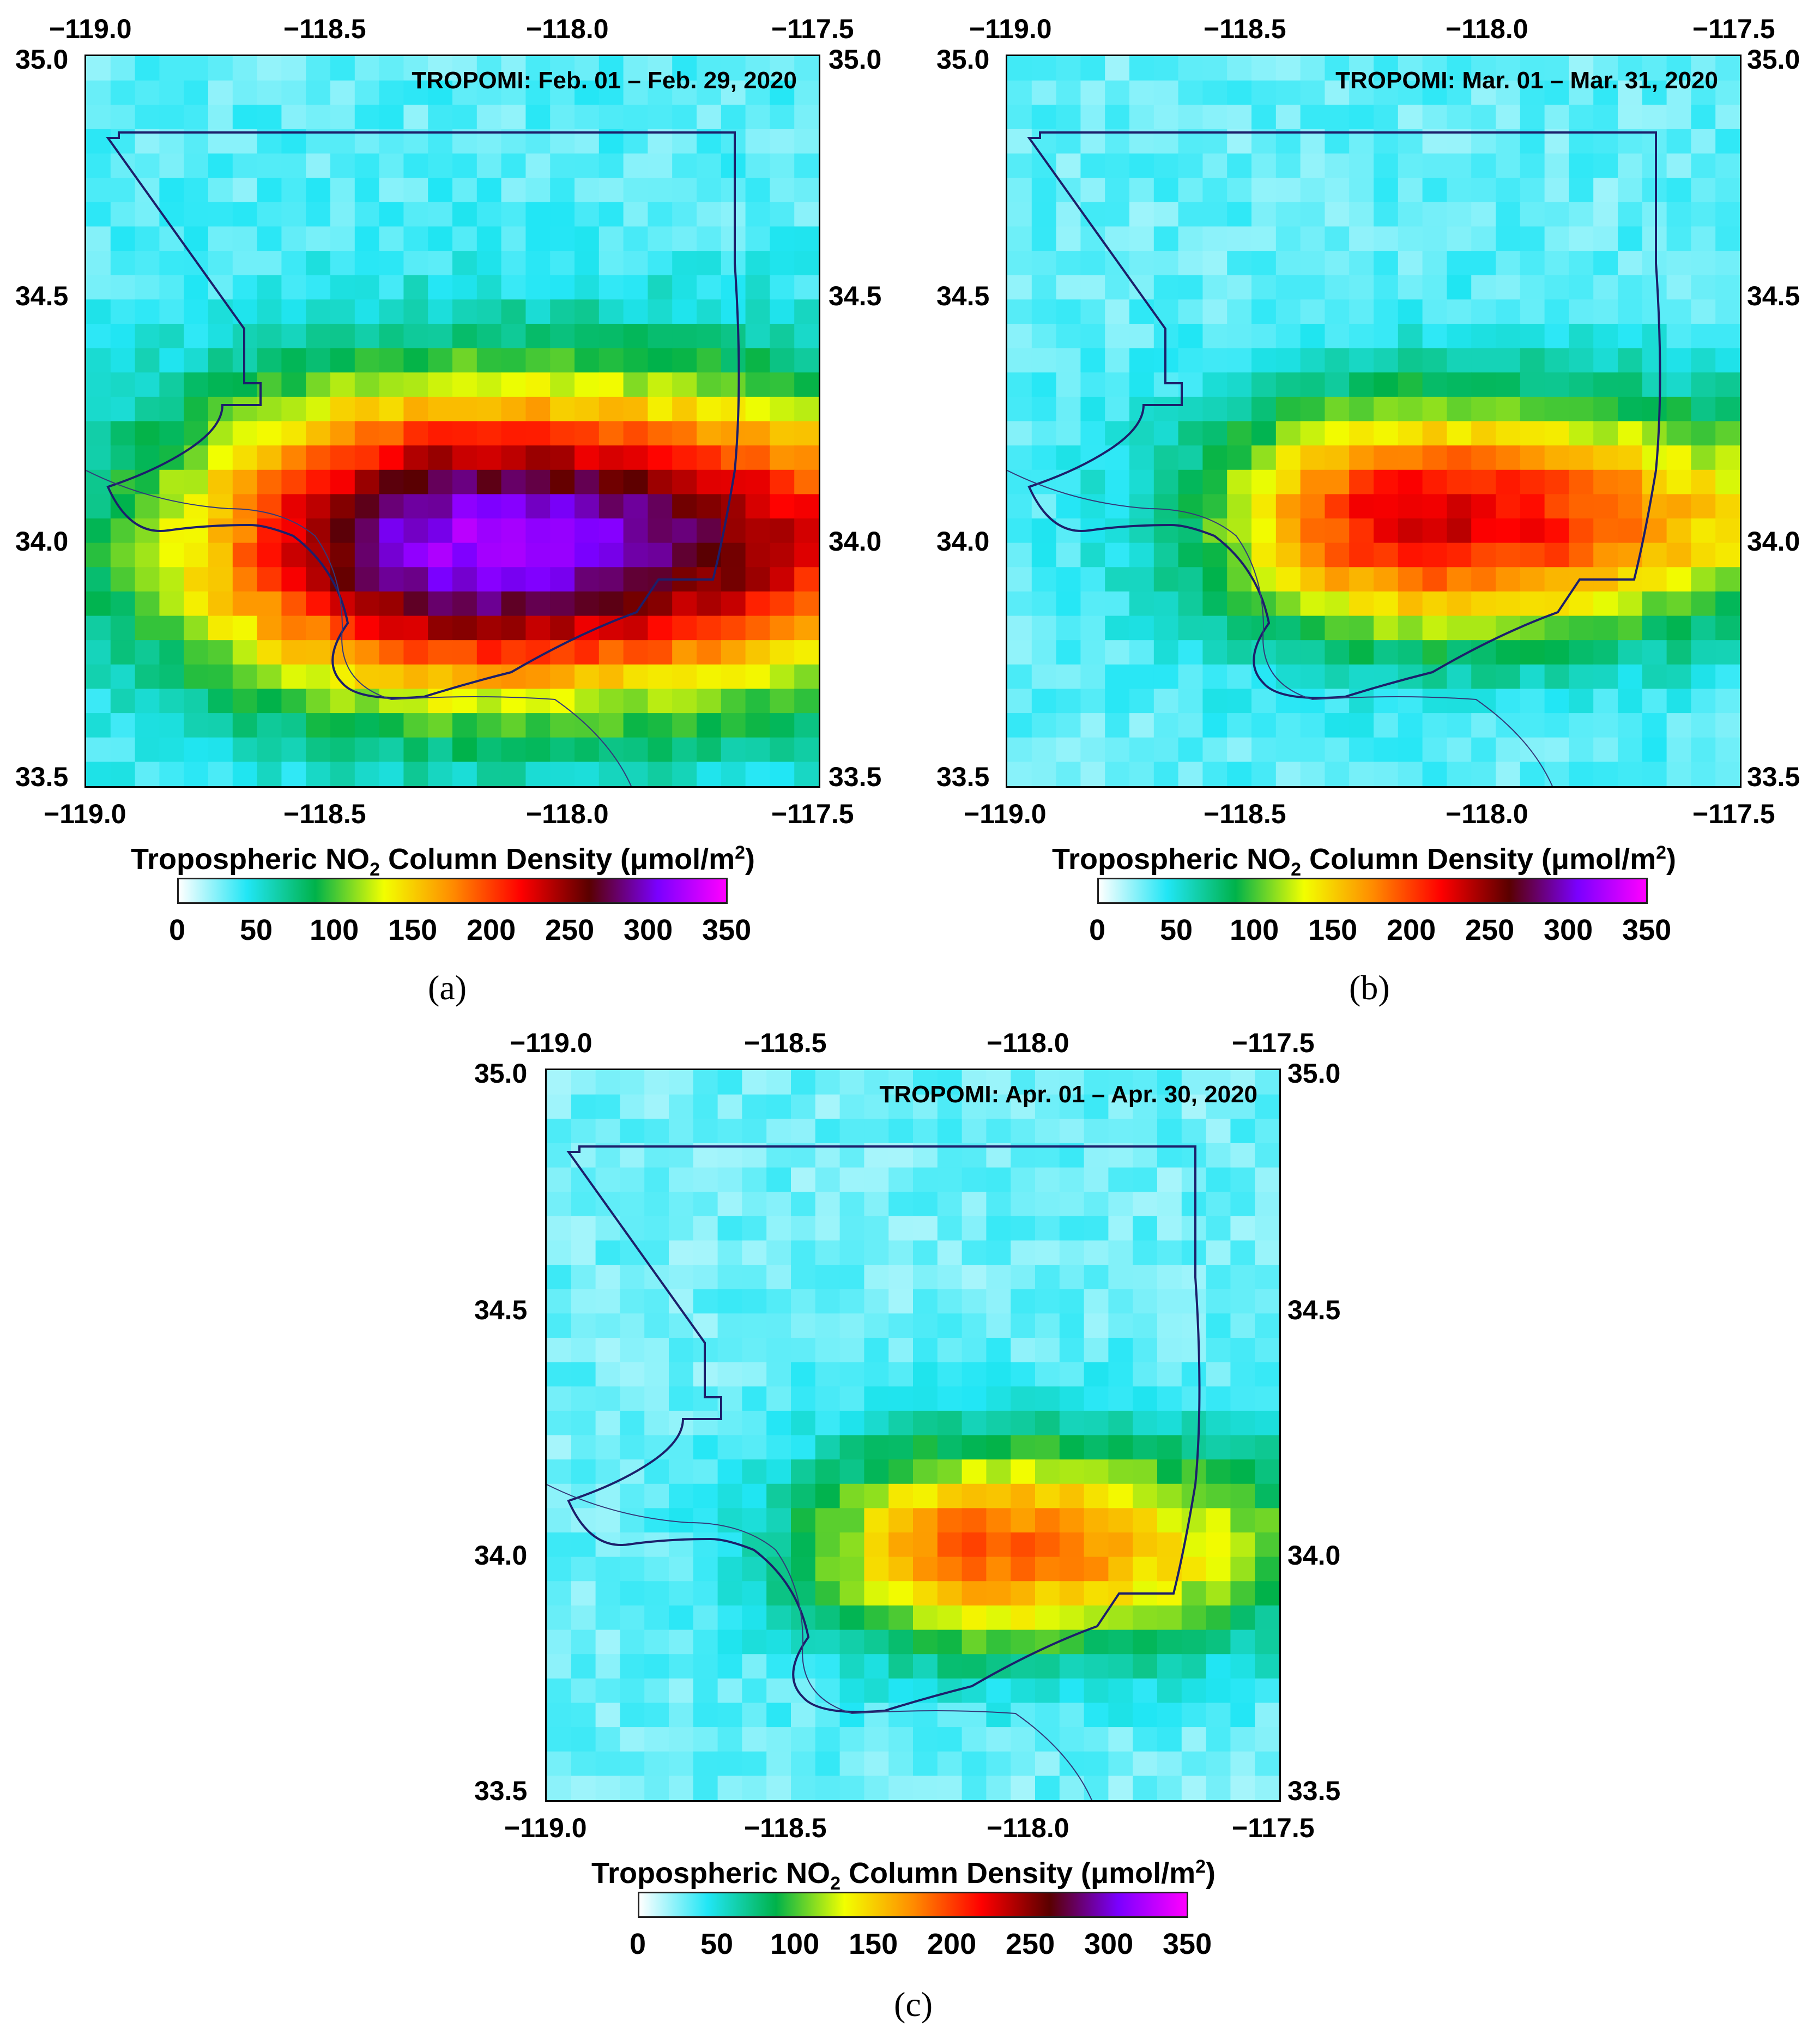 The width and height of the screenshot is (1820, 2034). I want to click on x-bottom-tick: −119.0, so click(1005, 814).